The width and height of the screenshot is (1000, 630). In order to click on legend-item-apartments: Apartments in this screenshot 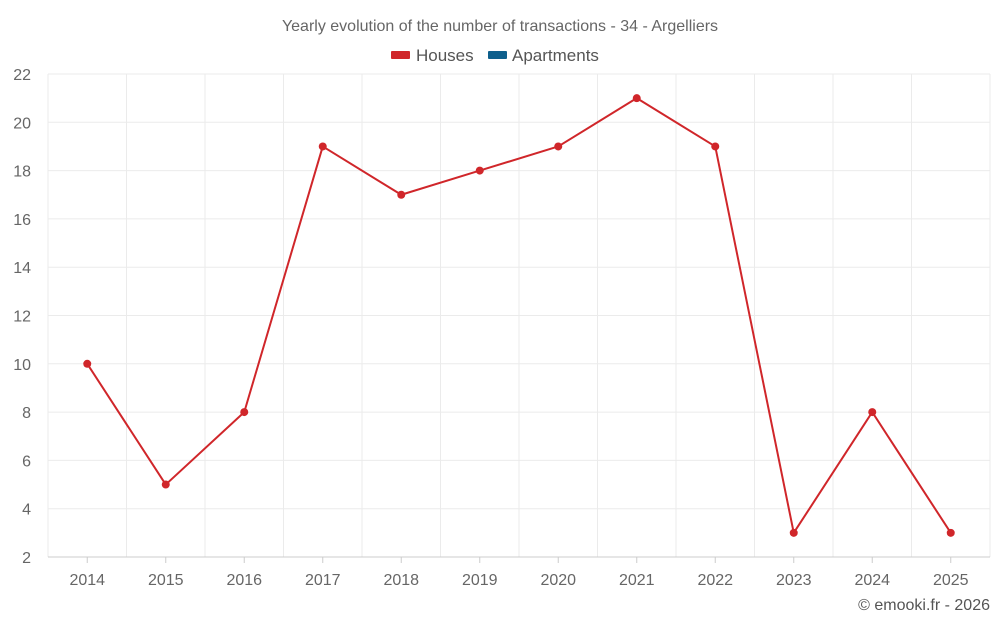, I will do `click(543, 55)`.